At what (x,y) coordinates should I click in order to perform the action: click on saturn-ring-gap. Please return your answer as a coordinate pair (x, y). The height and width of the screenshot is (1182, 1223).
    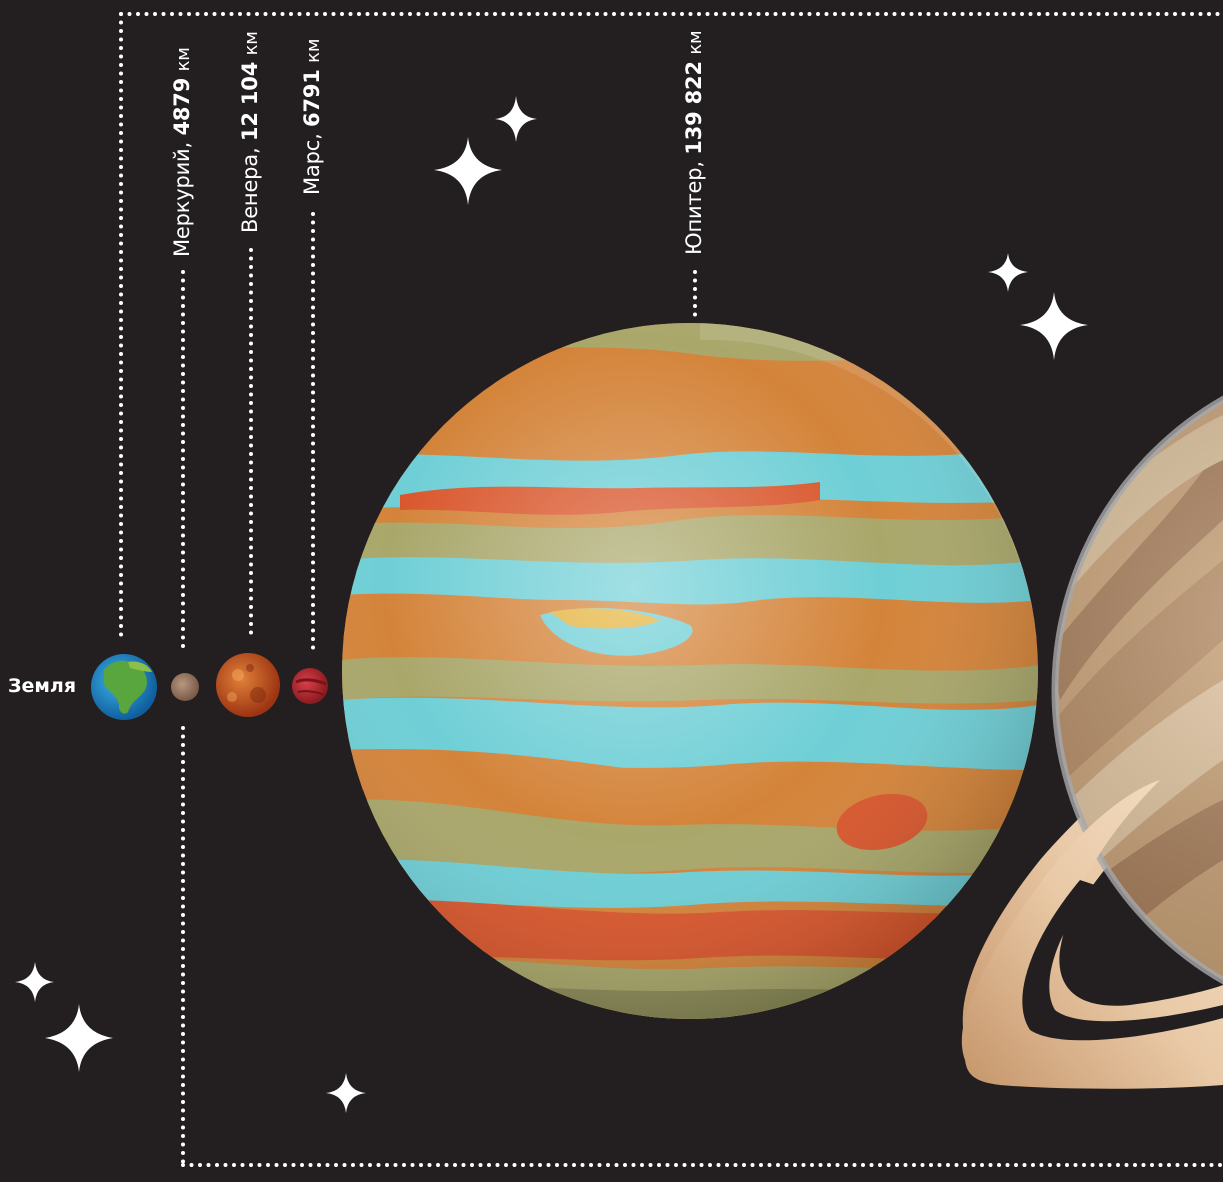
    Looking at the image, I should click on (1122, 960).